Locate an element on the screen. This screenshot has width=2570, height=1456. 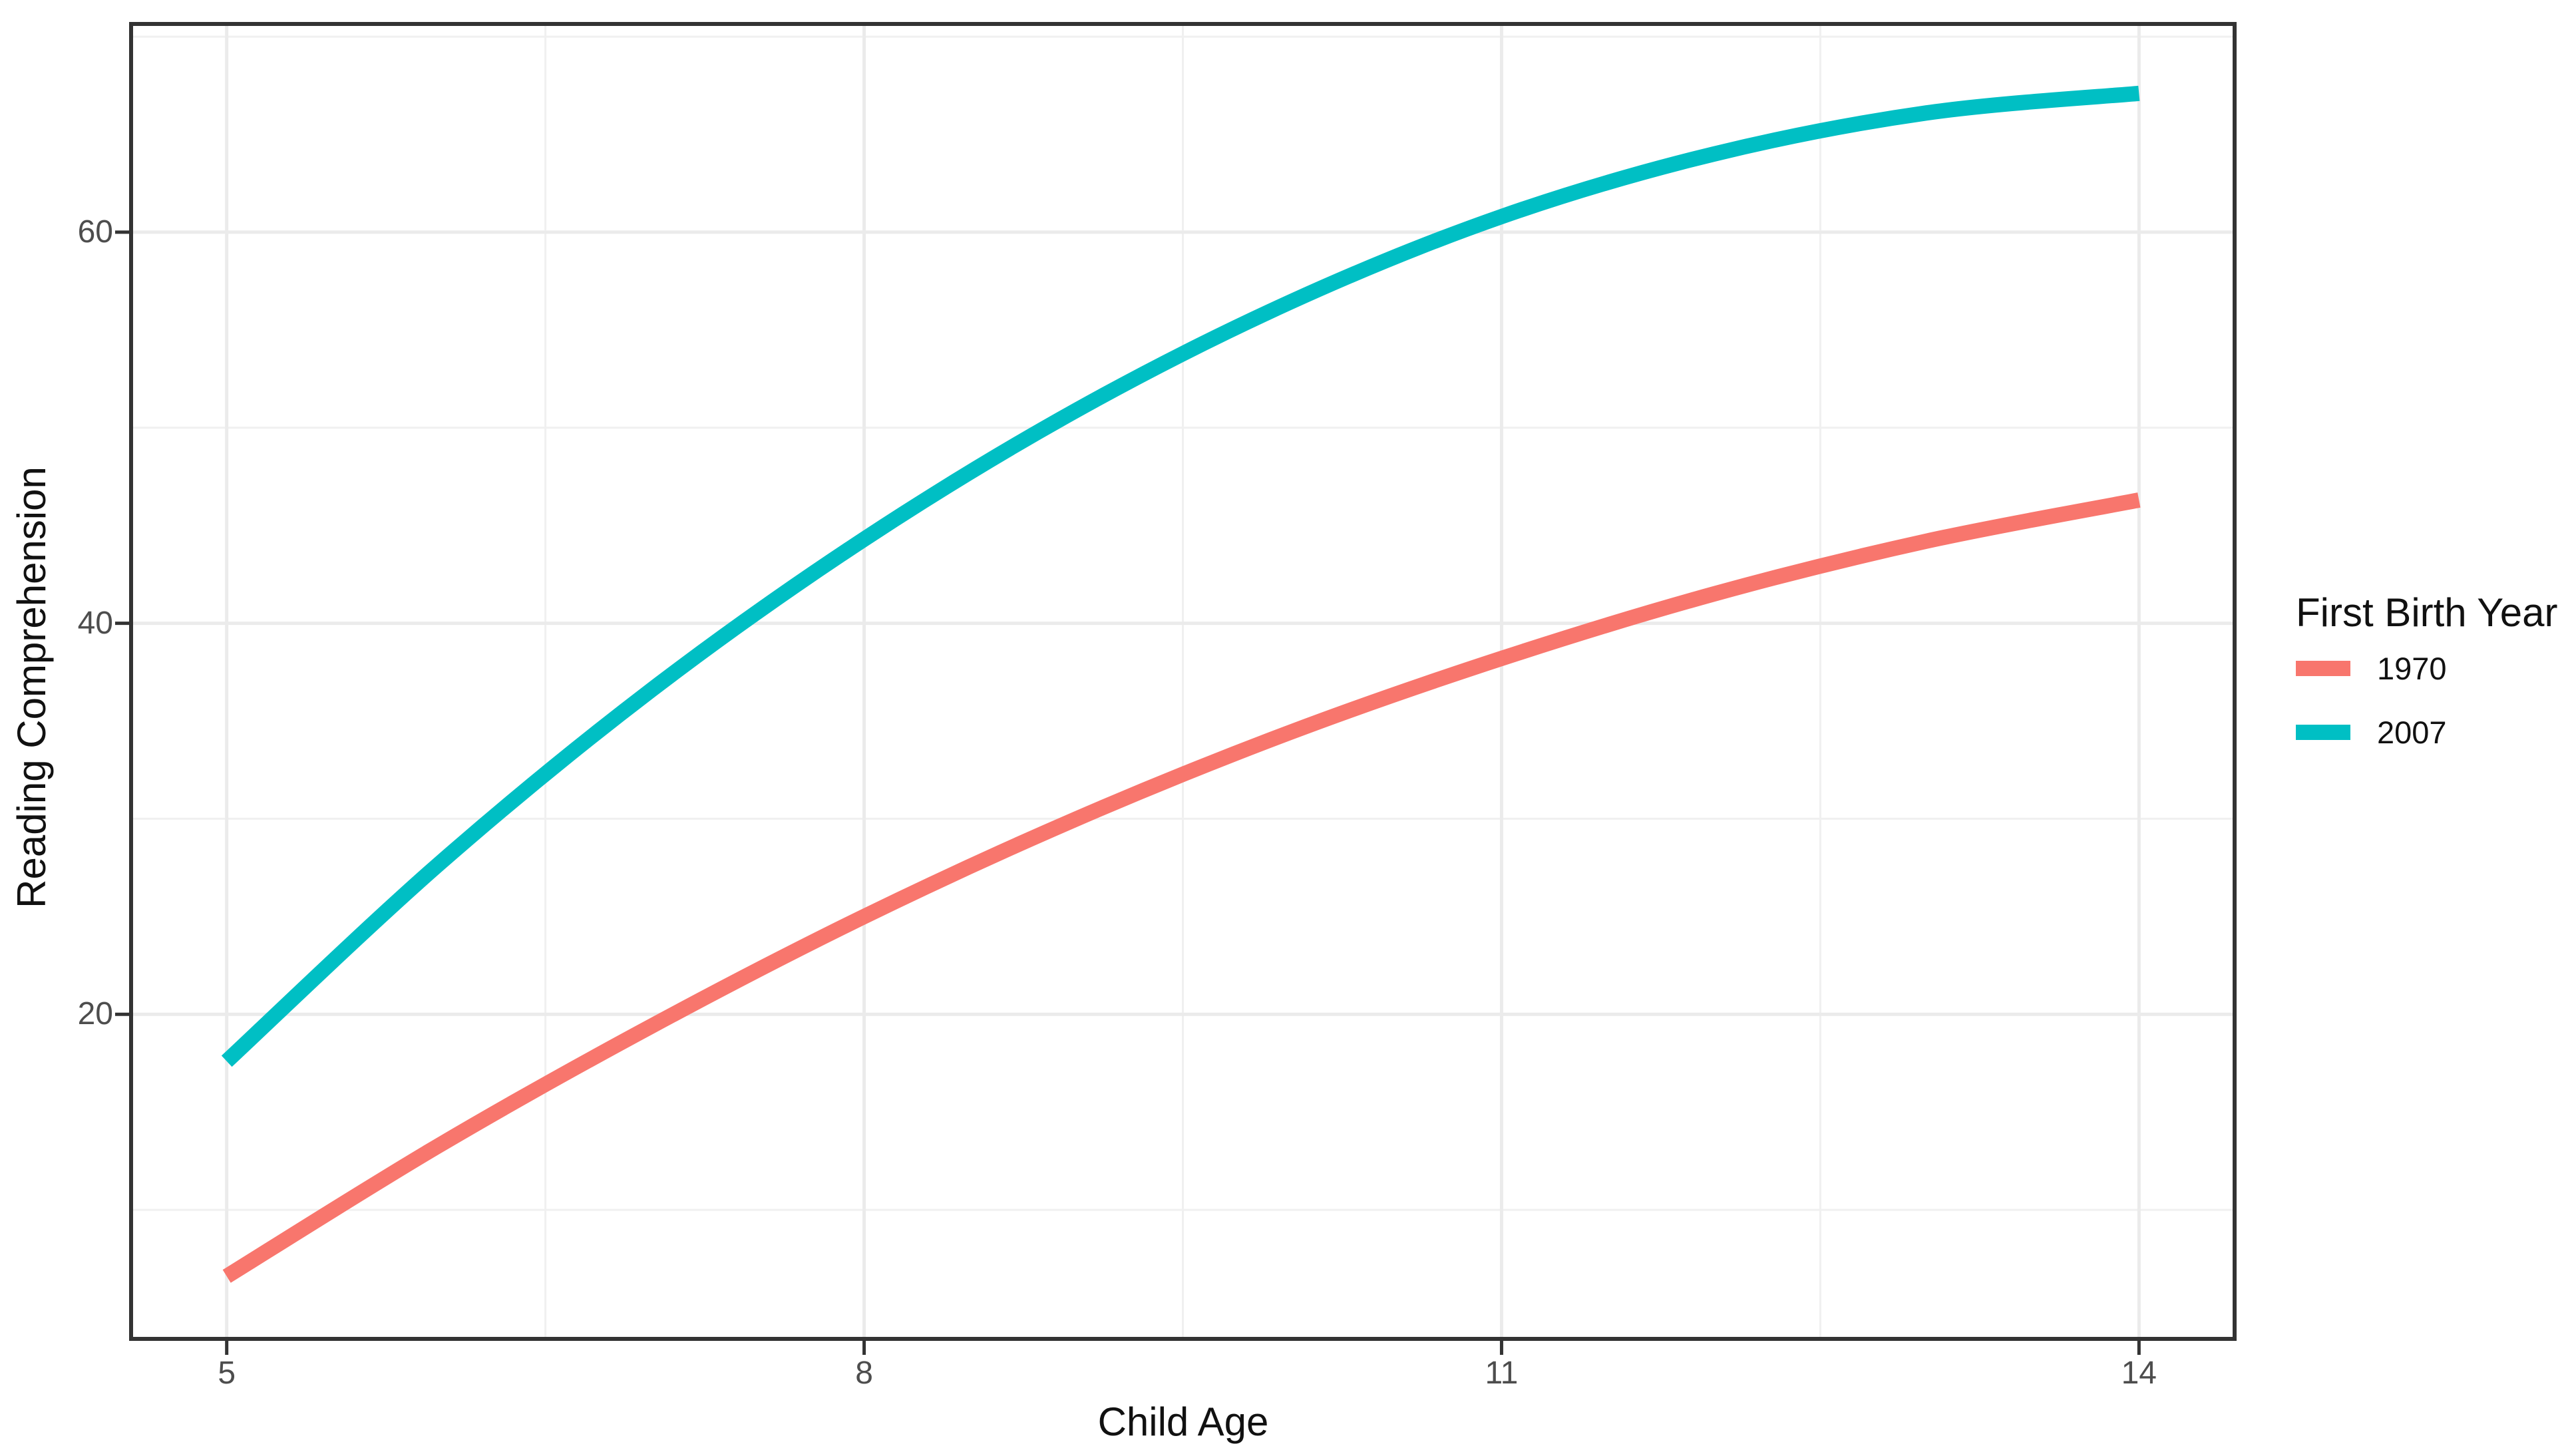
legend-item-1970: 1970 is located at coordinates (2432, 668).